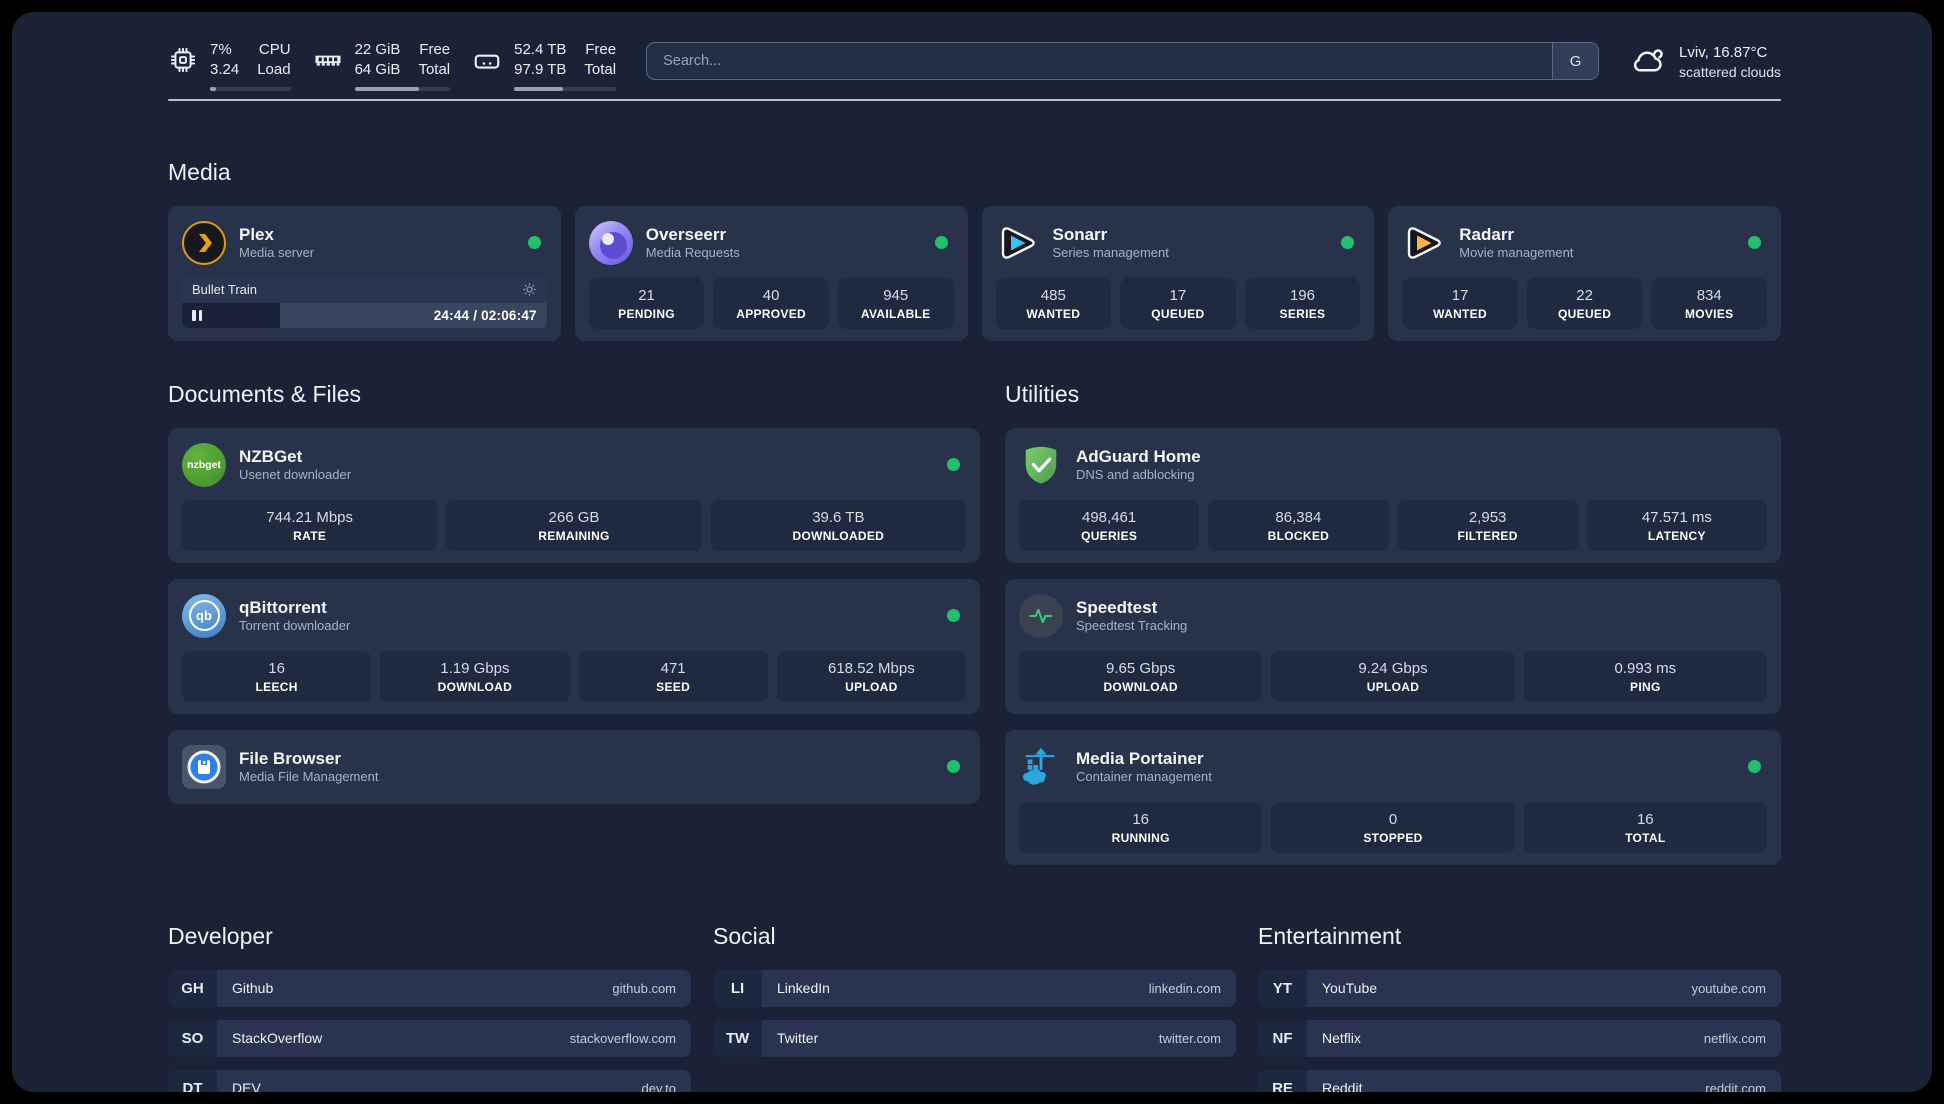  Describe the element at coordinates (974, 99) in the screenshot. I see `header-divider` at that location.